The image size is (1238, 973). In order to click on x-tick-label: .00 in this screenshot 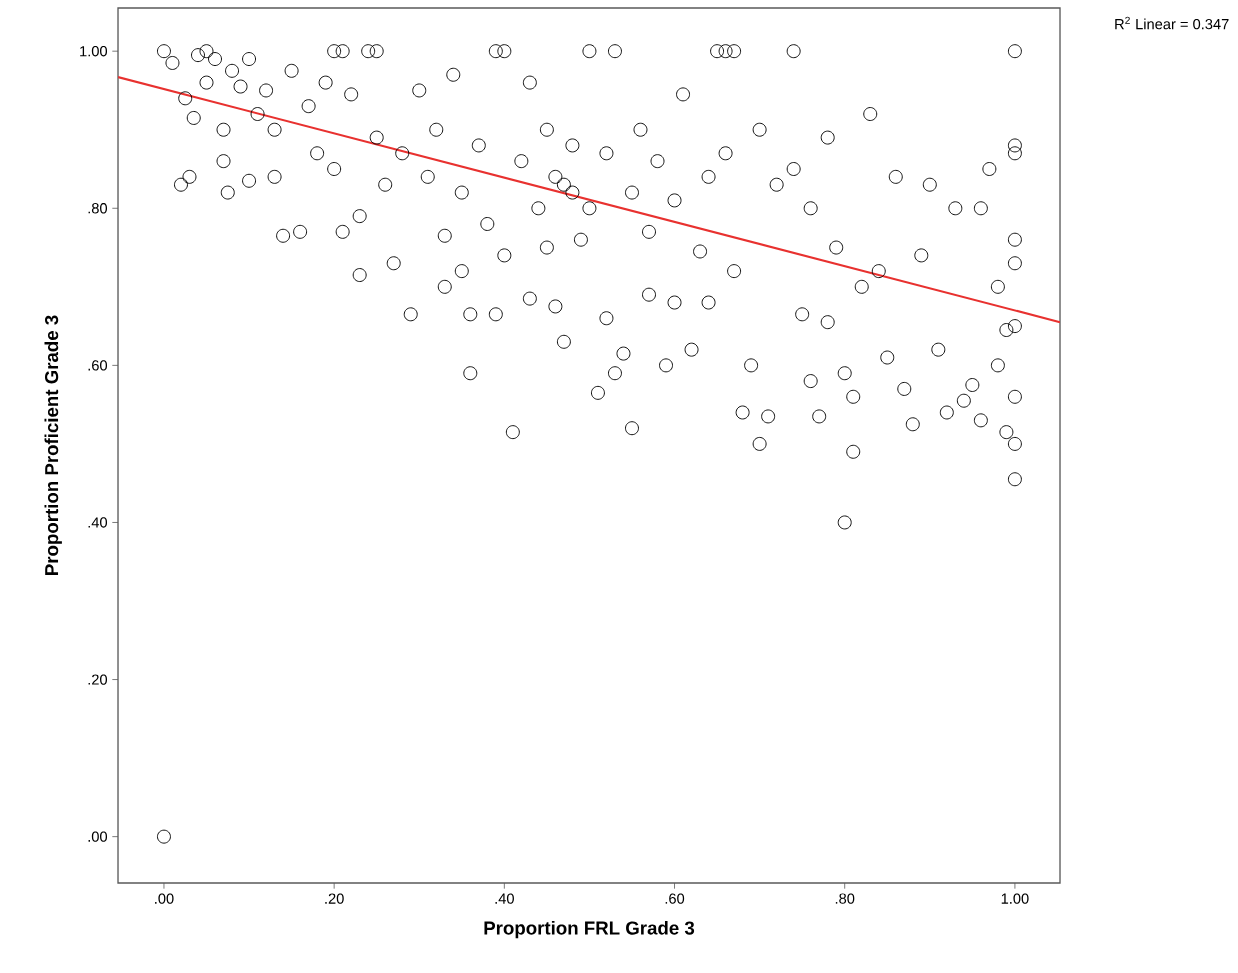, I will do `click(164, 898)`.